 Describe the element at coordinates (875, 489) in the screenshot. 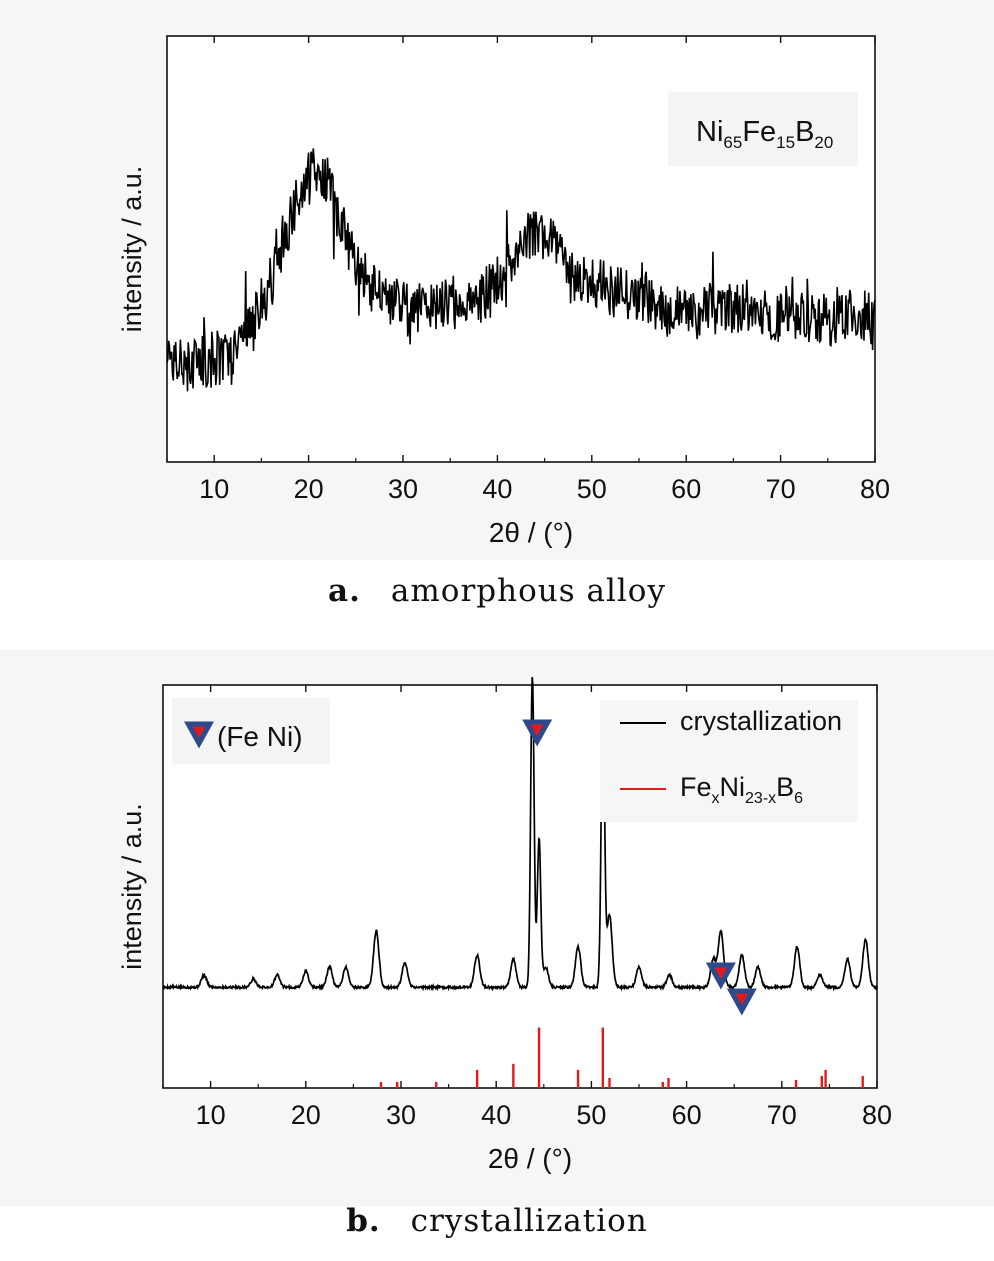

I see `chart-a-x-tick-label: 80` at that location.